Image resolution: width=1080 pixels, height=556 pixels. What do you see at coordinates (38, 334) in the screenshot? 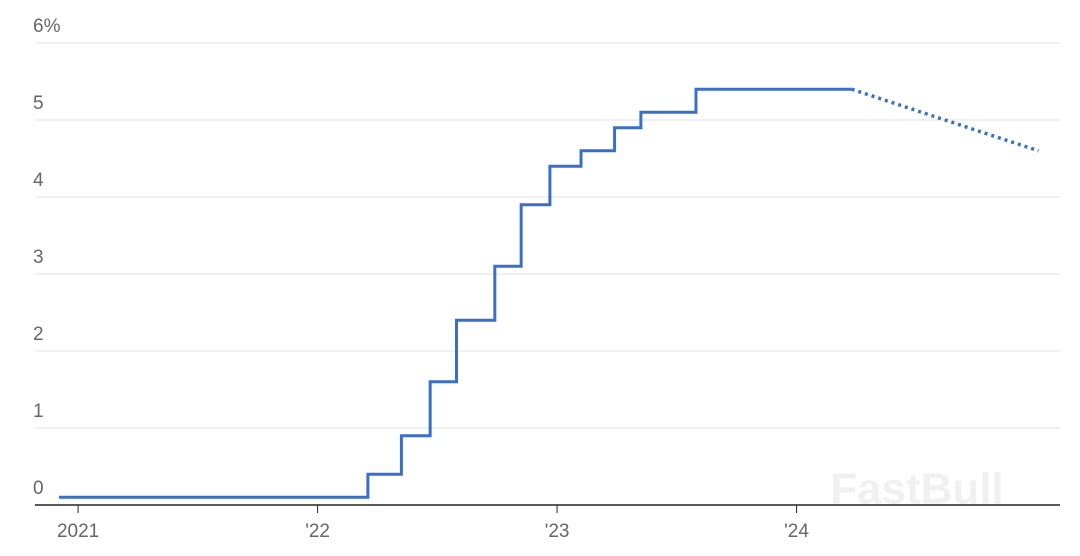
I see `y-tick-label: 2` at bounding box center [38, 334].